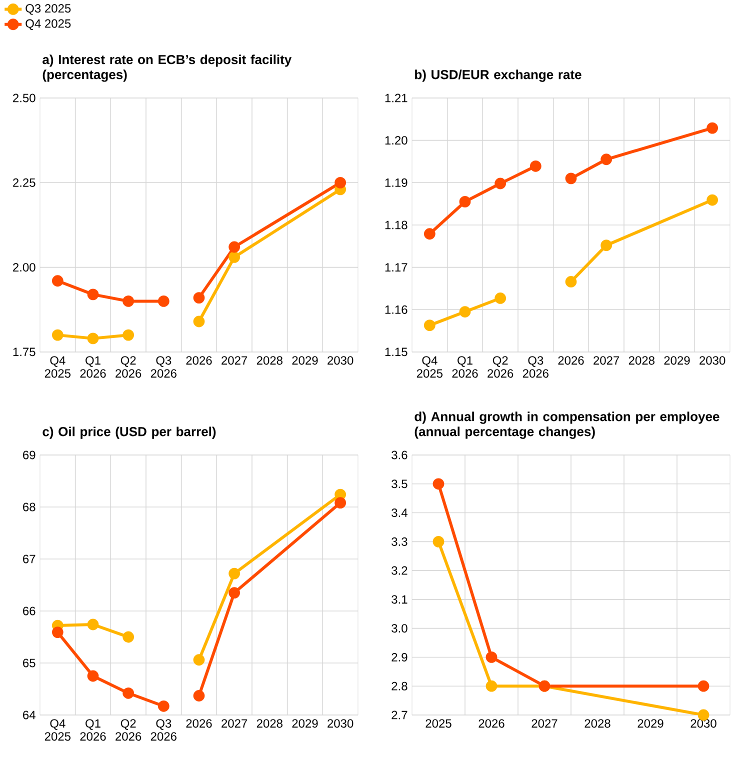  What do you see at coordinates (24, 98) in the screenshot?
I see `y-tick-label: 2.50` at bounding box center [24, 98].